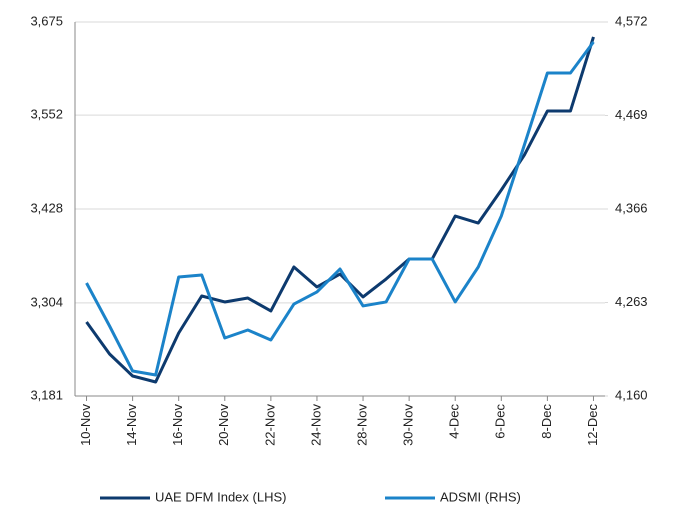  Describe the element at coordinates (46, 394) in the screenshot. I see `y-tick-label: 3,181` at that location.